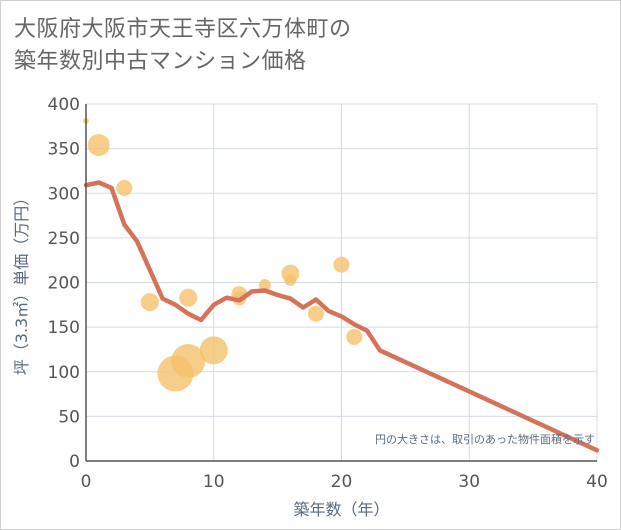 This screenshot has height=530, width=621. What do you see at coordinates (69, 417) in the screenshot?
I see `y-tick-label-1: 50` at bounding box center [69, 417].